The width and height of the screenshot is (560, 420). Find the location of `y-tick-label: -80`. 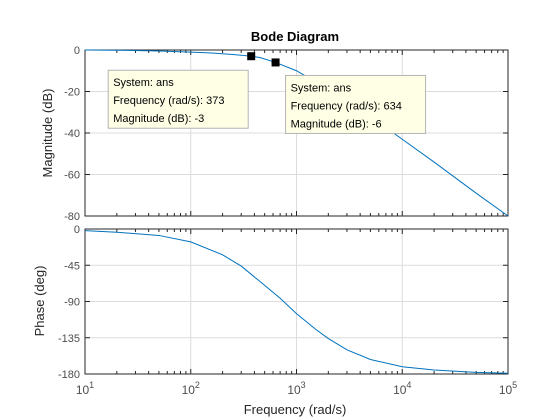

y-tick-label: -80 is located at coordinates (72, 217).